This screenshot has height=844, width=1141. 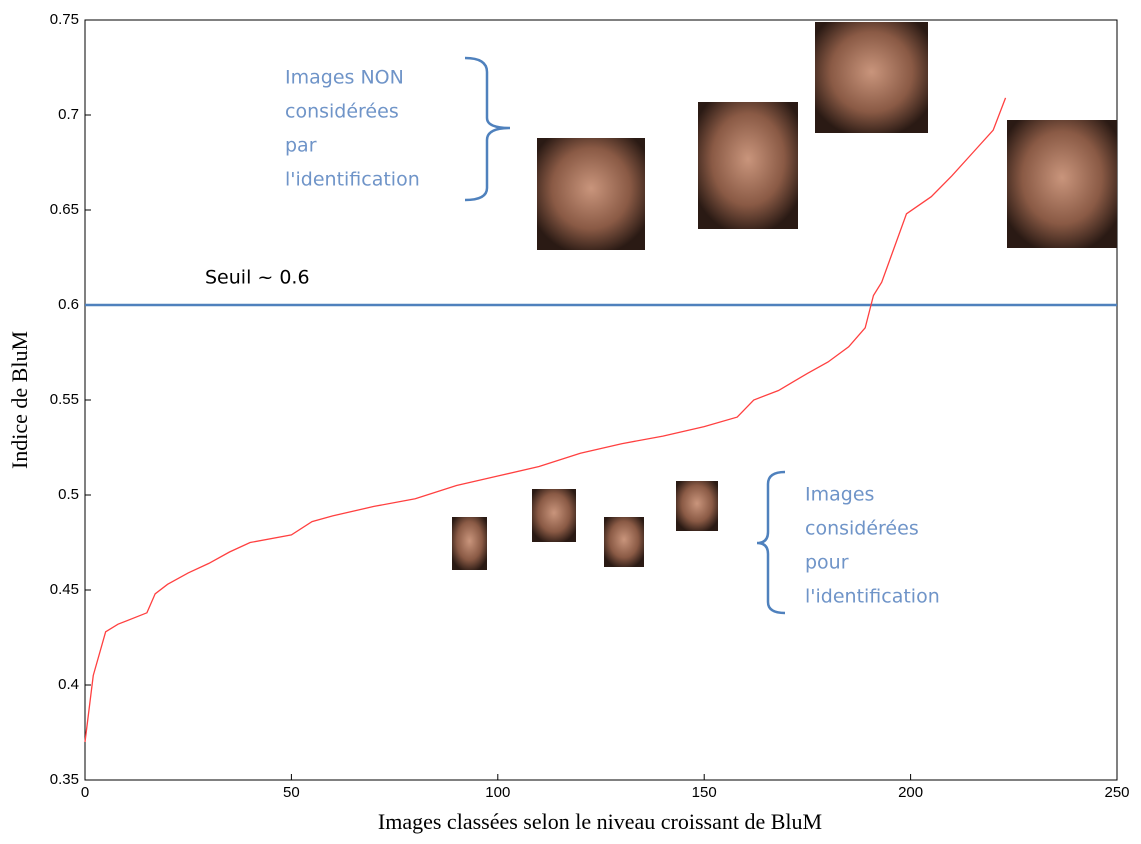 What do you see at coordinates (64, 779) in the screenshot?
I see `y-tick-label: 0.35` at bounding box center [64, 779].